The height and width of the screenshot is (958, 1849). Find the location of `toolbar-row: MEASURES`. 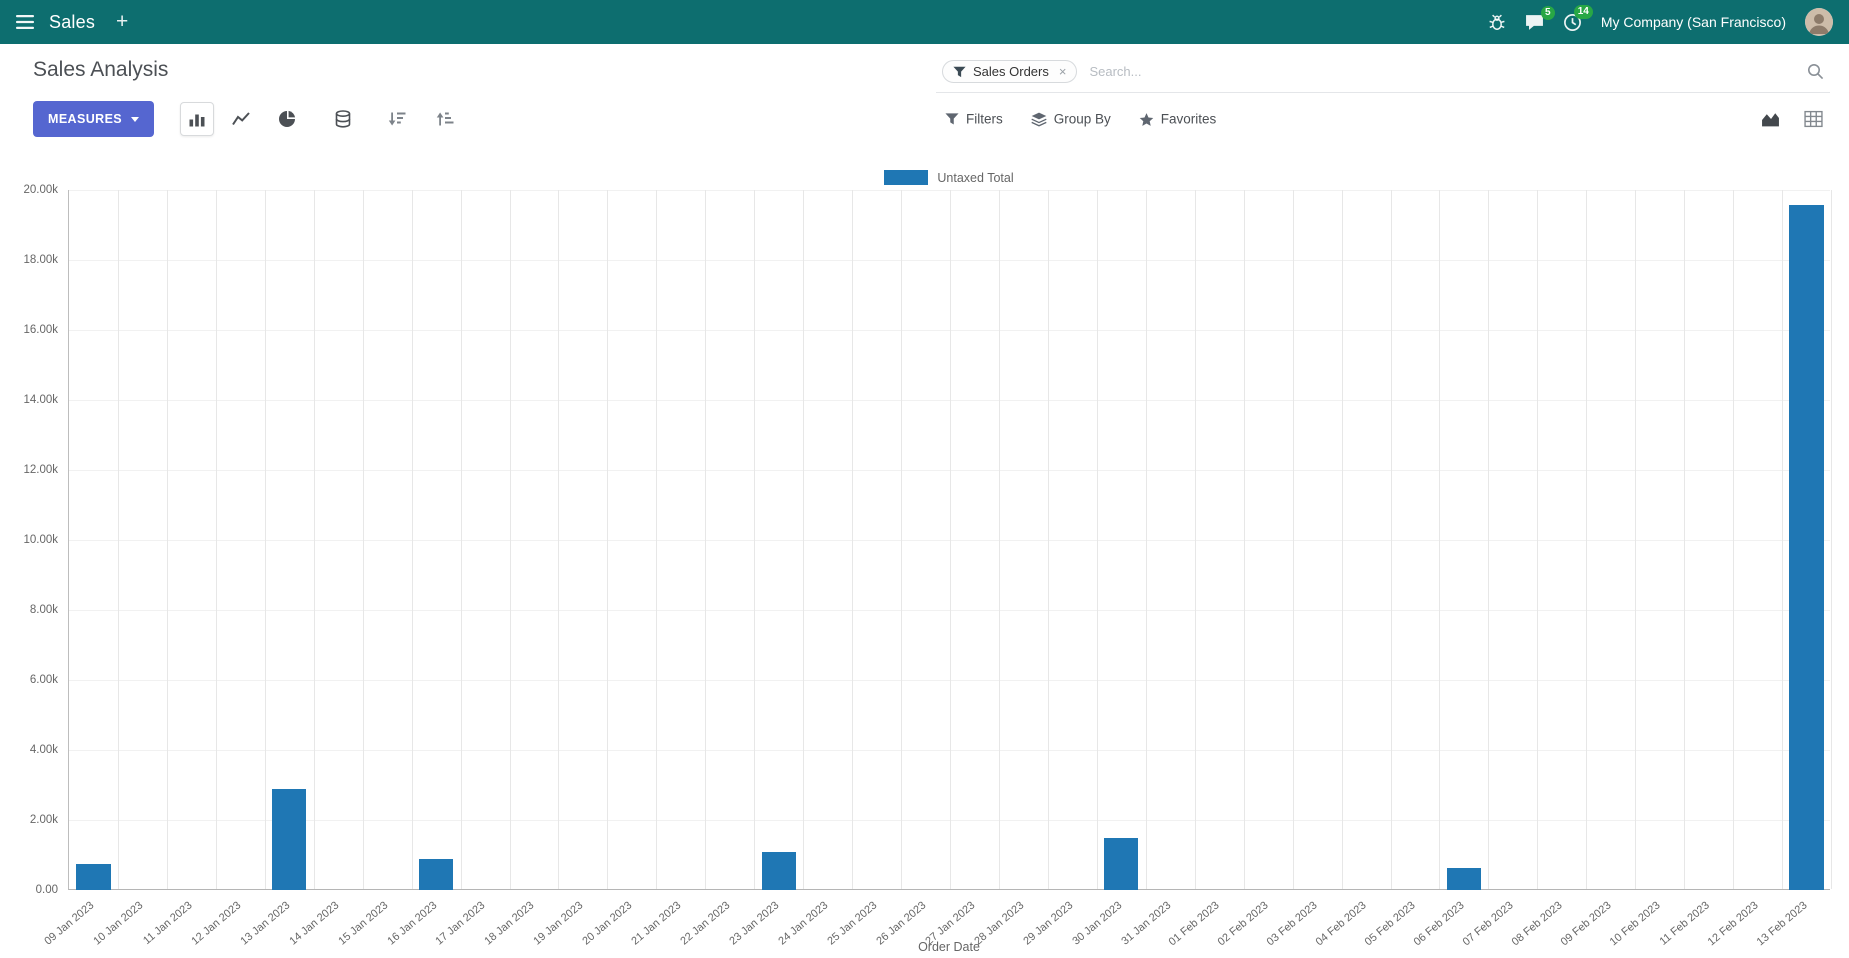

toolbar-row: MEASURES is located at coordinates (924, 119).